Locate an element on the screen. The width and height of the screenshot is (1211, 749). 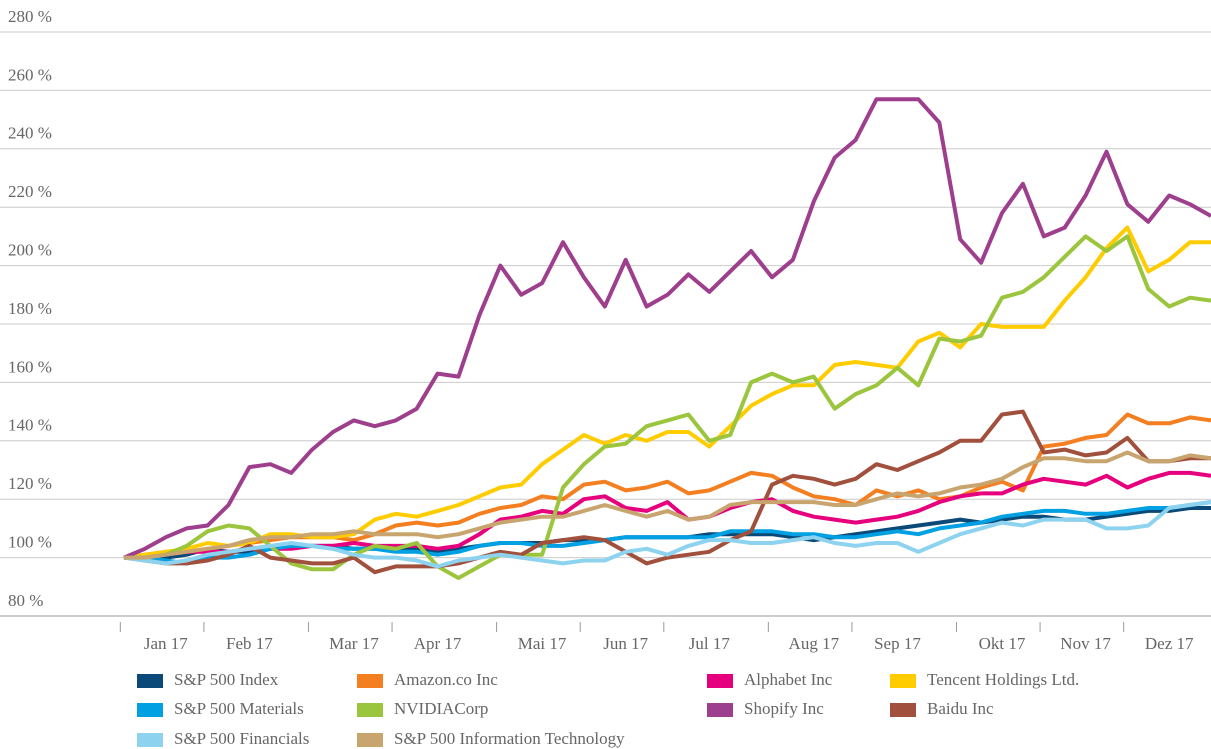
legend-label: S&P 500 Information Technology is located at coordinates (509, 738).